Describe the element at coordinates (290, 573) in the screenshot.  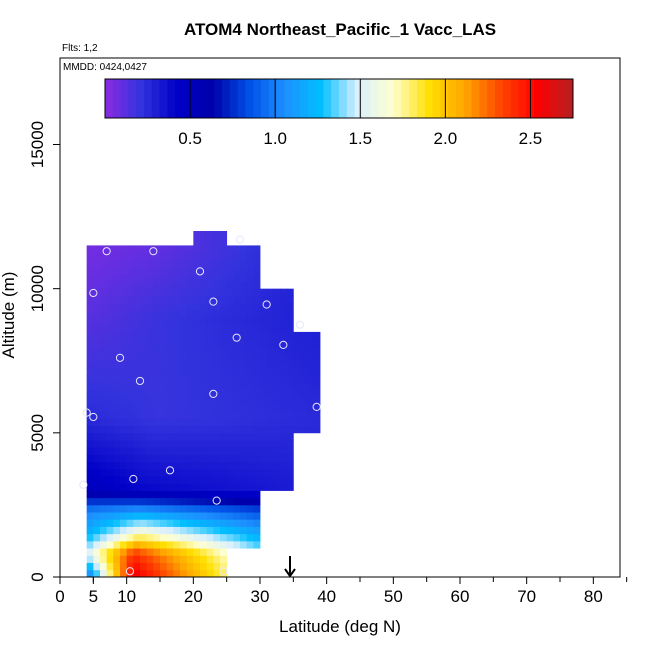
I see `arrow-head` at that location.